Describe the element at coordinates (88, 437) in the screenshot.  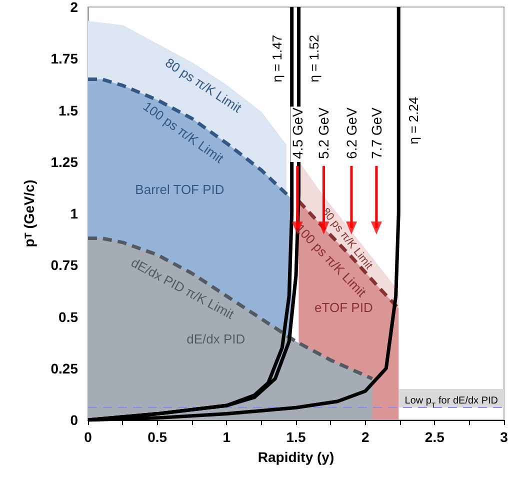
I see `x-tick-label: 0` at that location.